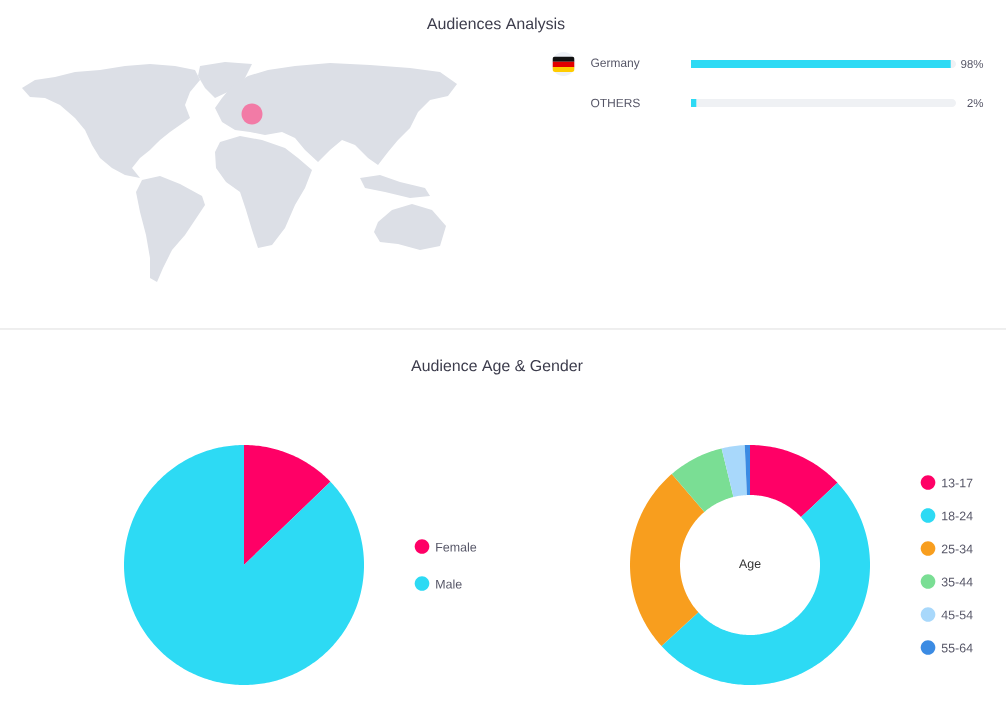 The height and width of the screenshot is (728, 1006). What do you see at coordinates (615, 103) in the screenshot?
I see `y-tick-label: OTHERS` at bounding box center [615, 103].